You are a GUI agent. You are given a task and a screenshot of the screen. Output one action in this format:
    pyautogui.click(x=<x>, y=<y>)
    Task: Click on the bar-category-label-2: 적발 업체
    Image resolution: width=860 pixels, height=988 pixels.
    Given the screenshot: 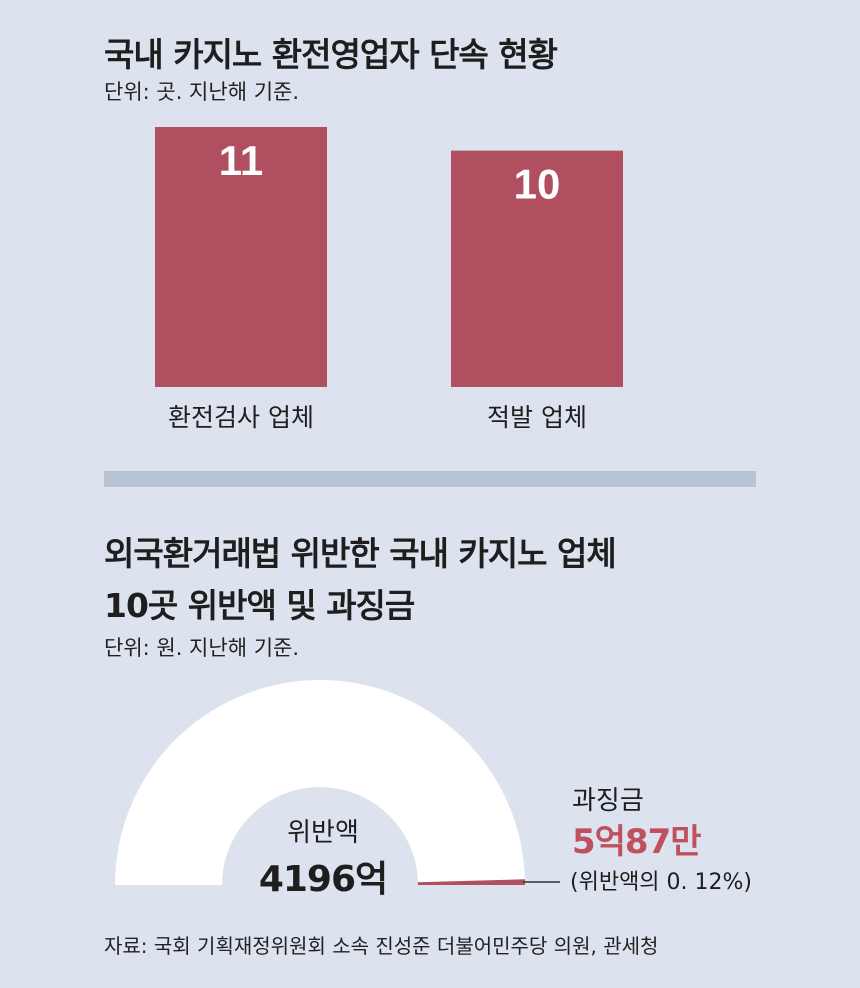 What is the action you would take?
    pyautogui.click(x=537, y=417)
    